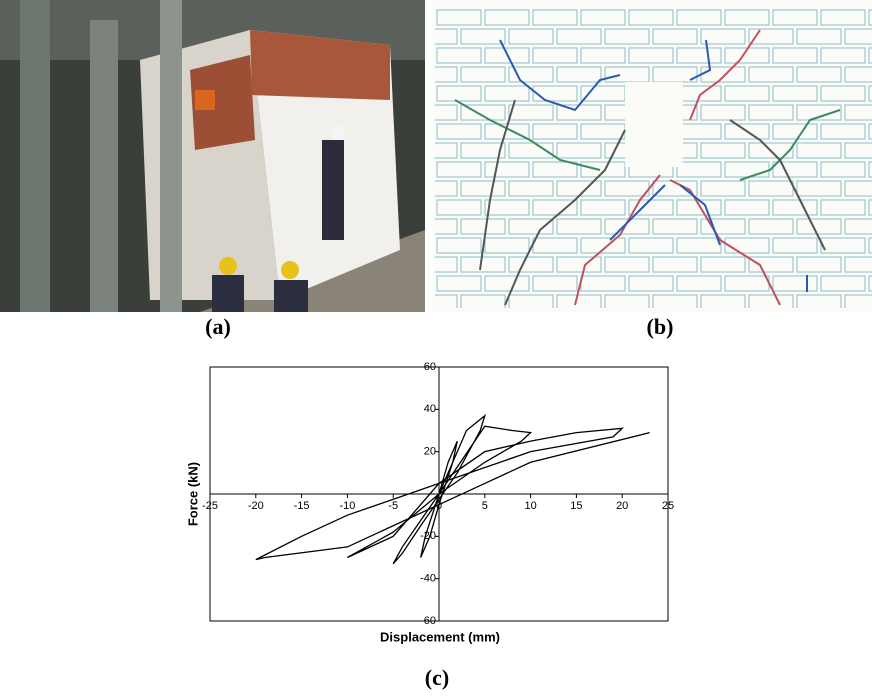  Describe the element at coordinates (428, 579) in the screenshot. I see `y-tick-label: -40` at that location.